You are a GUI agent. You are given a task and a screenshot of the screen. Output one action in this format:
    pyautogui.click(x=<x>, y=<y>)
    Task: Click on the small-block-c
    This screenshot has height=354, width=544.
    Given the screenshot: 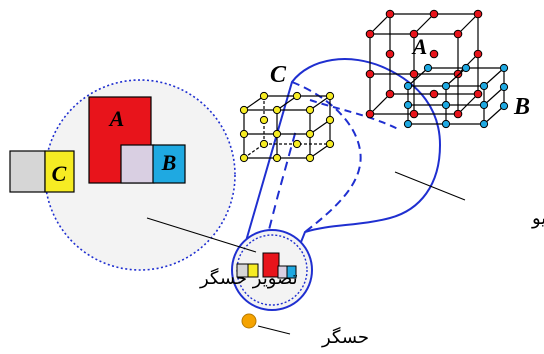 What is the action you would take?
    pyautogui.click(x=253, y=270)
    